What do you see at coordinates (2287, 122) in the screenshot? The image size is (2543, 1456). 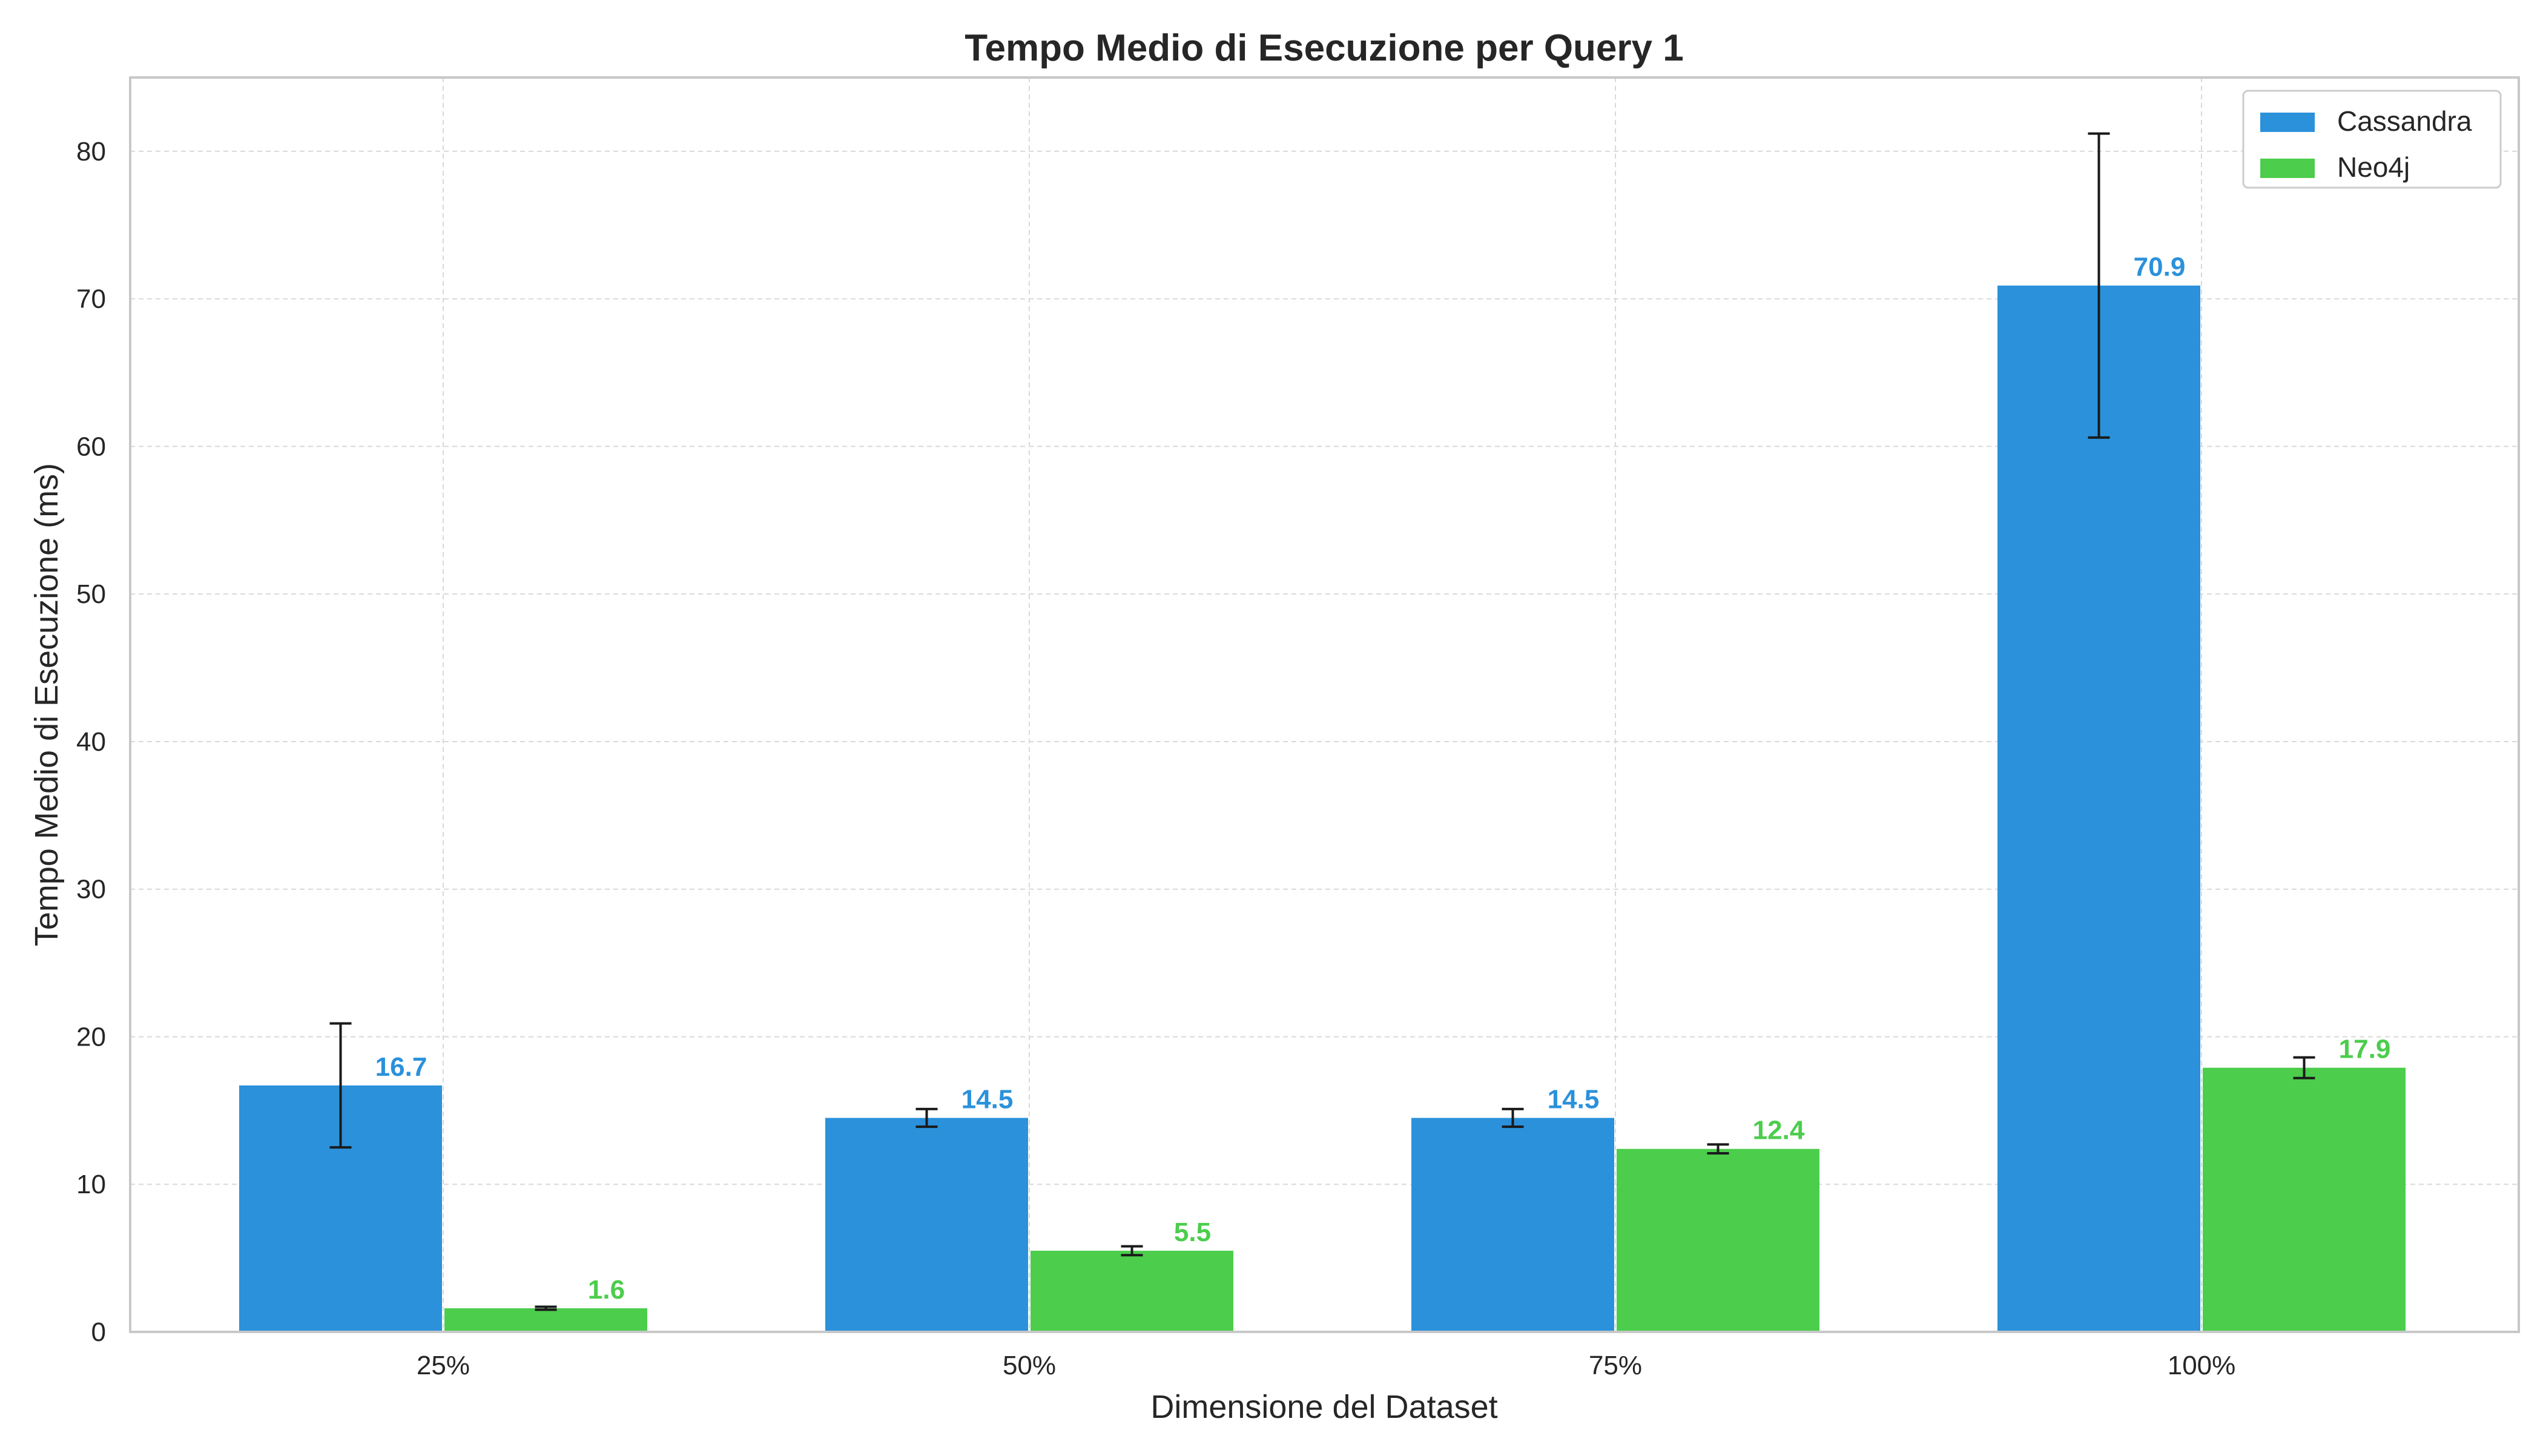 I see `legend-swatch-cassandra` at bounding box center [2287, 122].